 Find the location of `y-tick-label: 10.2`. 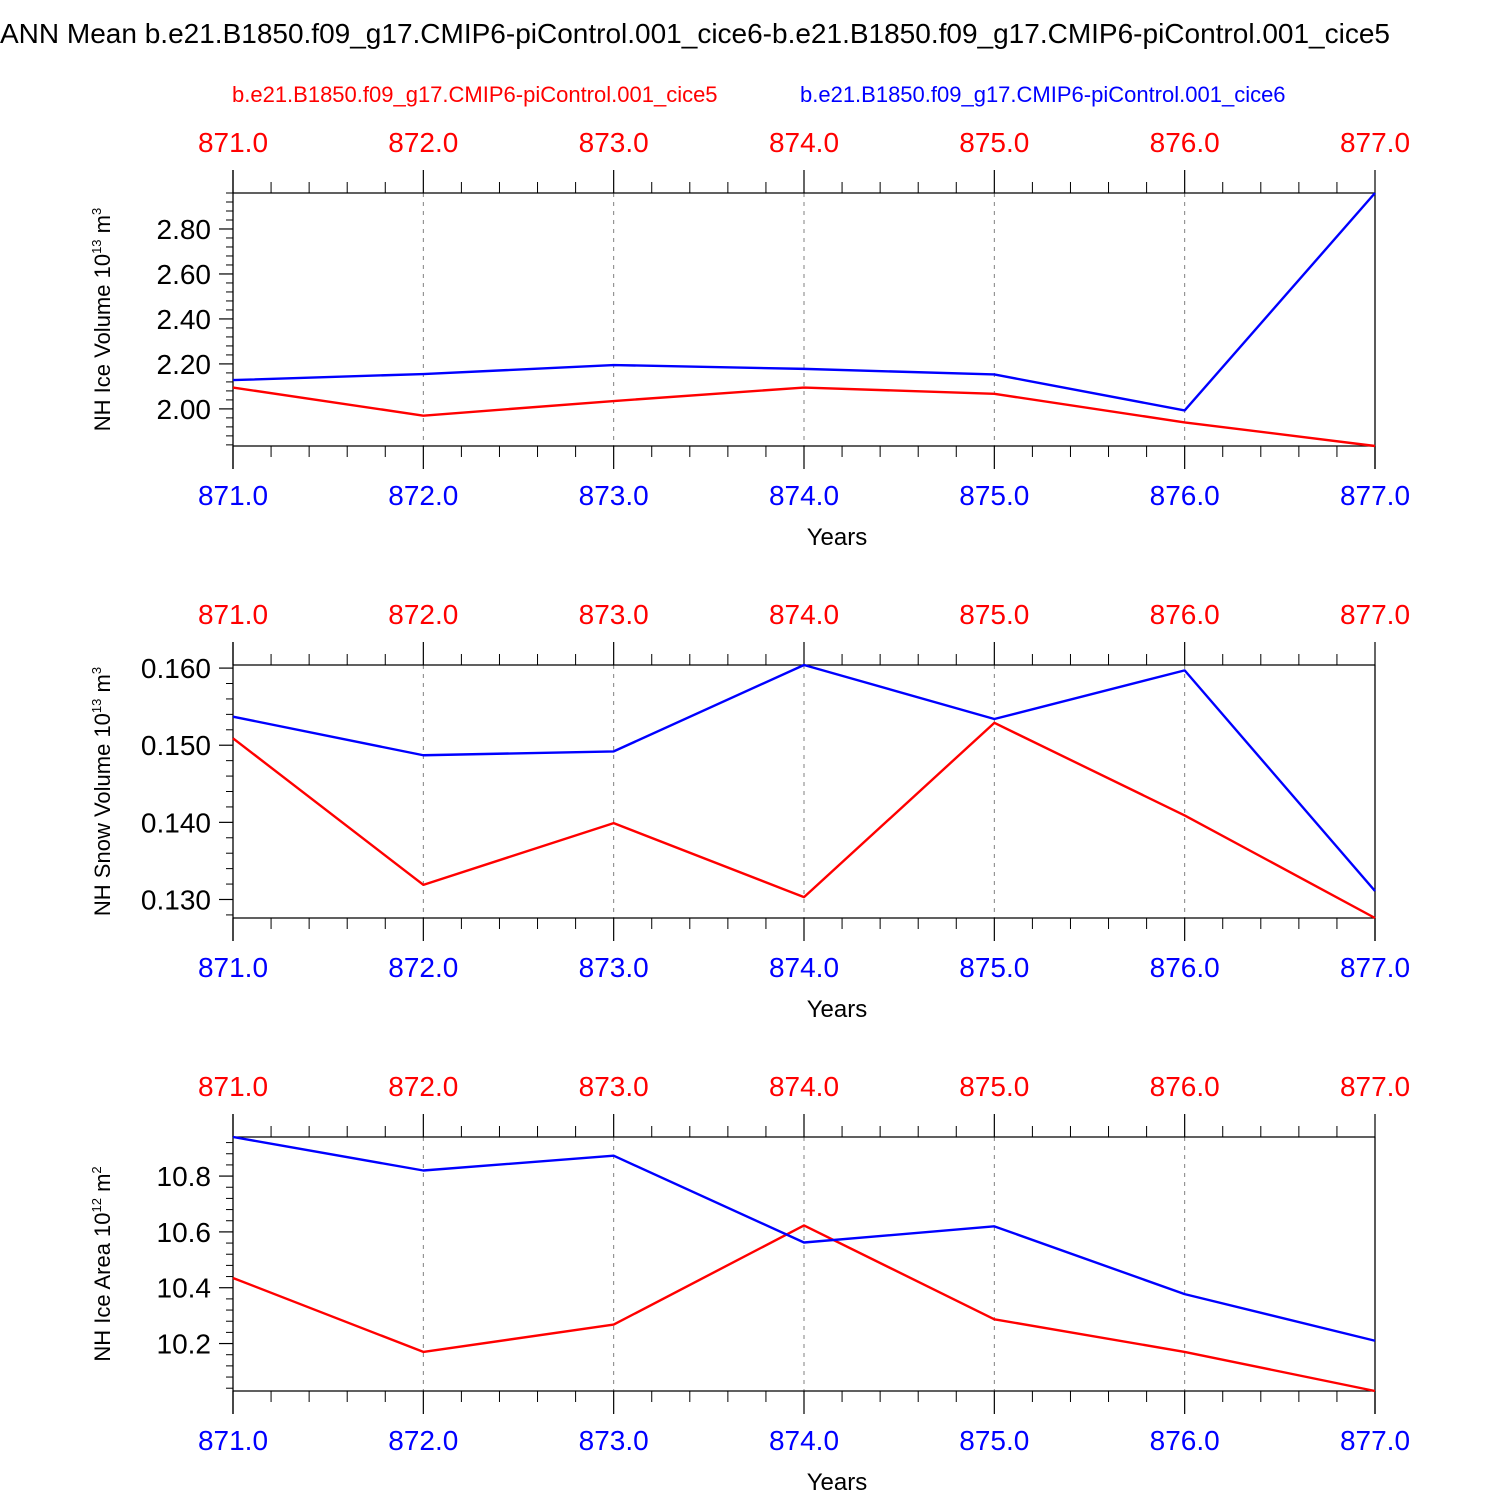

y-tick-label: 10.2 is located at coordinates (184, 1344).